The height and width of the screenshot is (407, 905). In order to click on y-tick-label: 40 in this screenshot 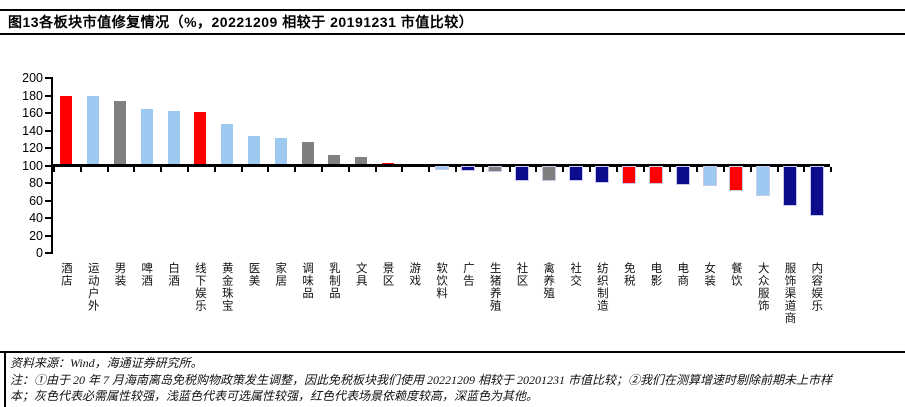, I will do `click(36, 218)`.